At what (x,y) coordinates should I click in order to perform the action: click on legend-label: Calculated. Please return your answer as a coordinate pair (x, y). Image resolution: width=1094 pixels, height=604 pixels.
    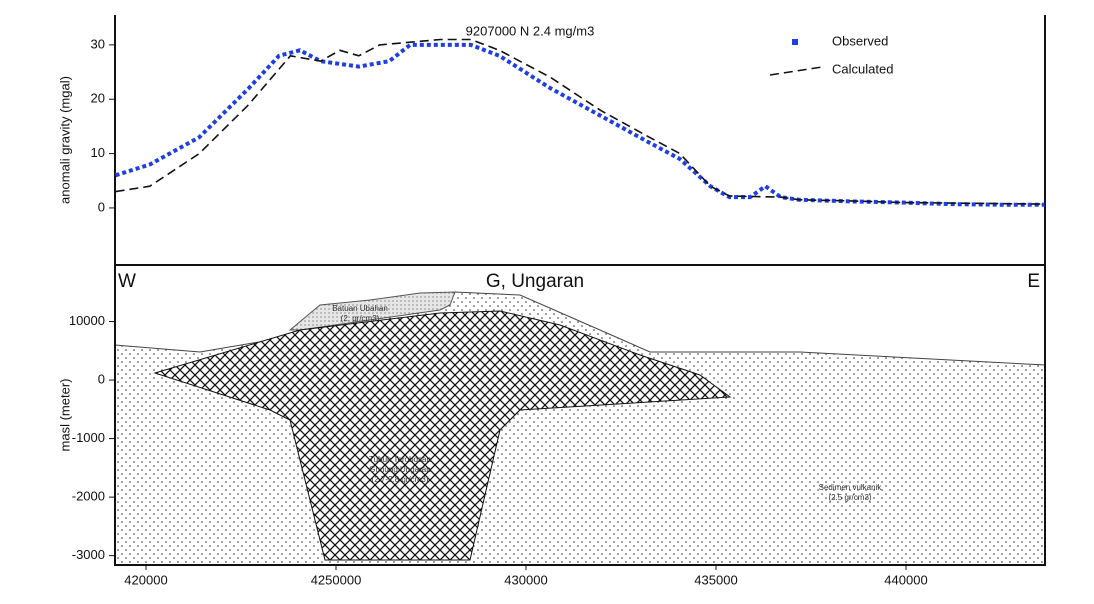
    Looking at the image, I should click on (862, 68).